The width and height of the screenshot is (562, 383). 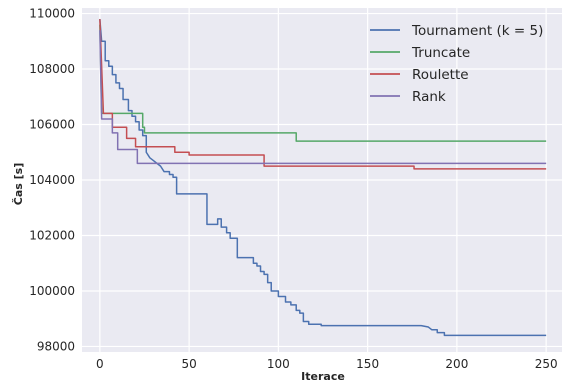 What do you see at coordinates (327, 364) in the screenshot?
I see `x-tick-labels: 0 50 100 150 200 250` at bounding box center [327, 364].